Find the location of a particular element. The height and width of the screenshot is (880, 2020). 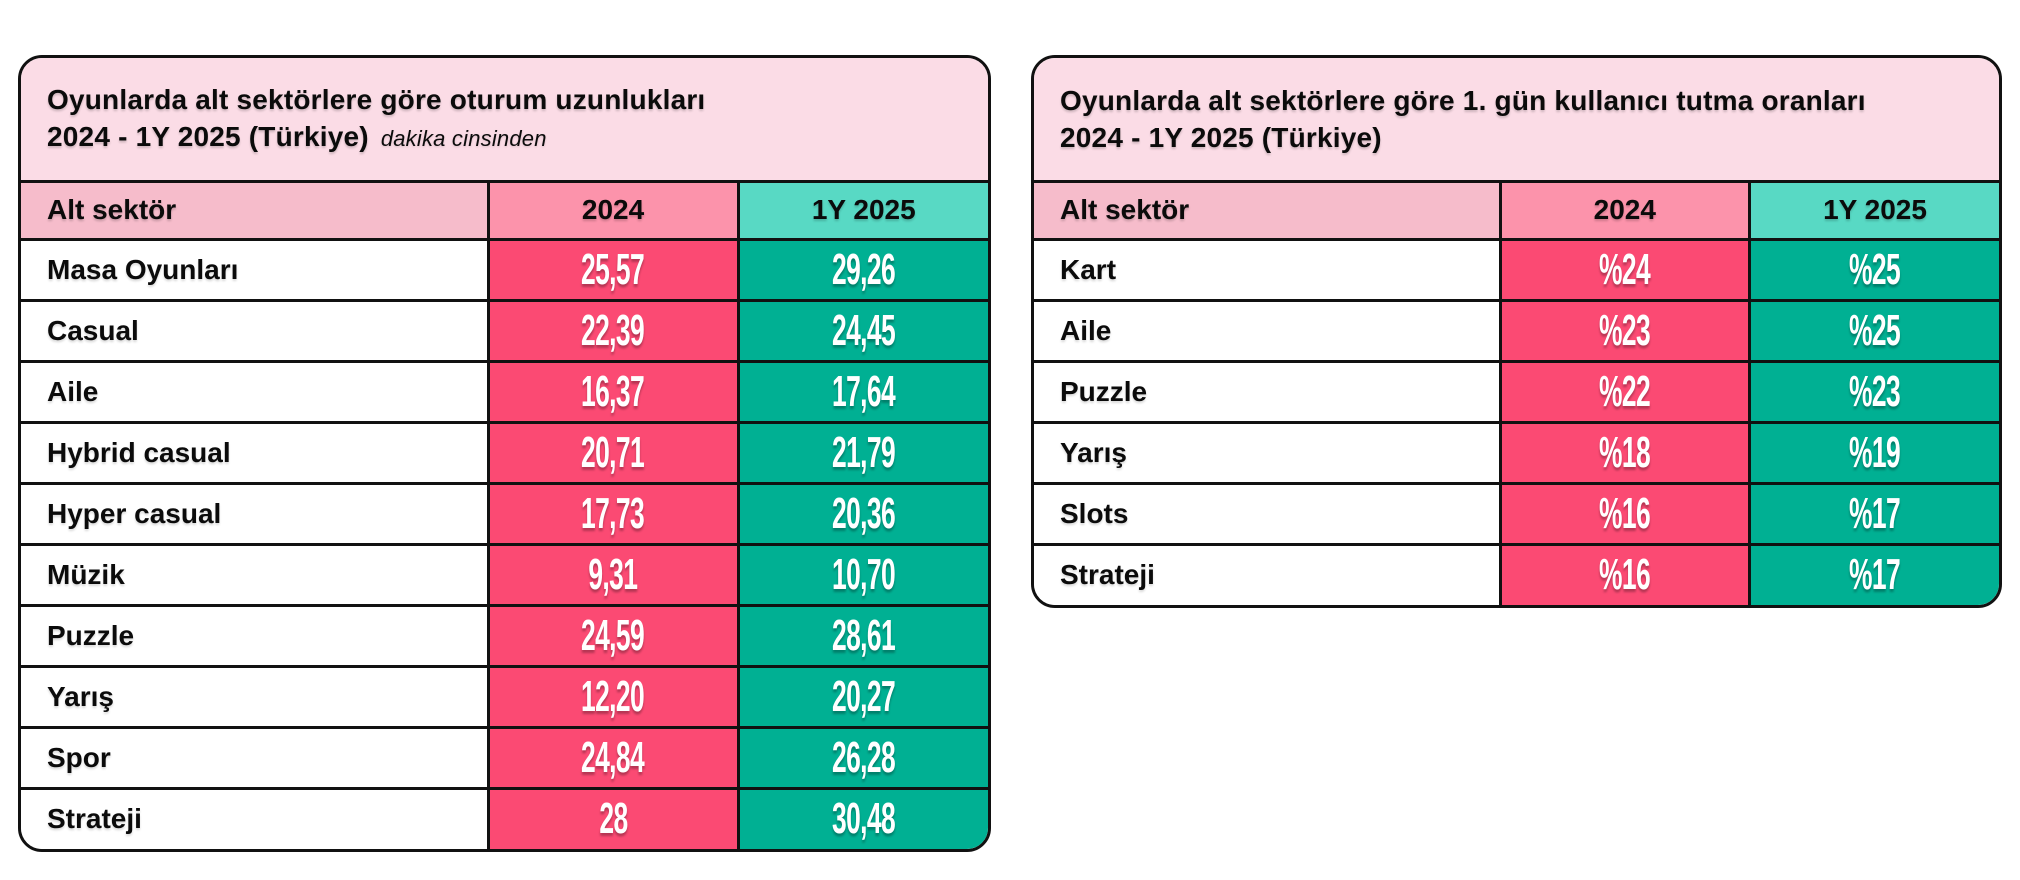

row-1y2025-value: %19 is located at coordinates (1875, 452).